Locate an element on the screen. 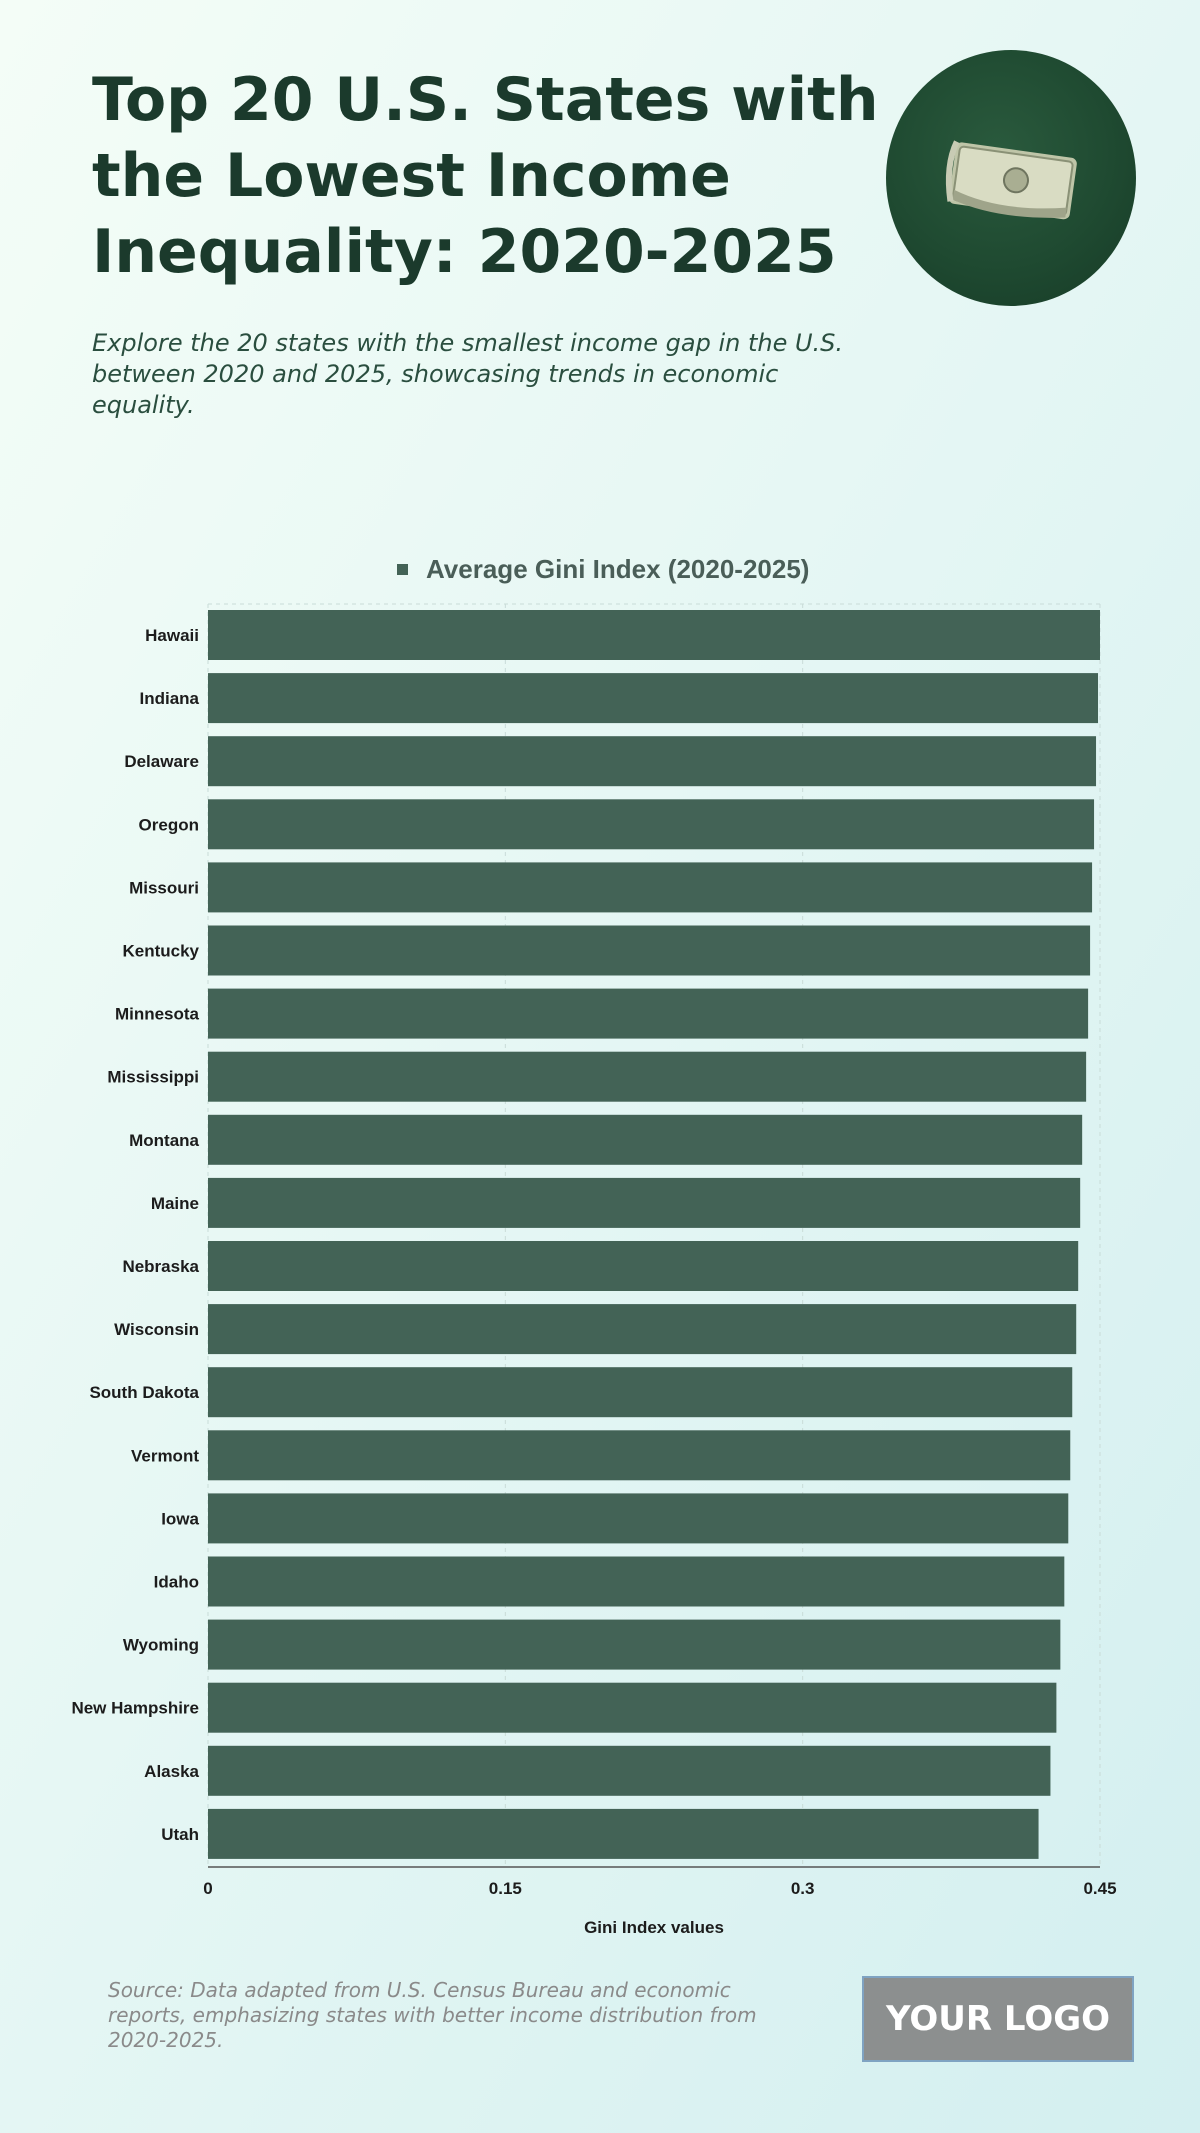 The width and height of the screenshot is (1200, 2133). category-label: New Hampshire is located at coordinates (135, 1708).